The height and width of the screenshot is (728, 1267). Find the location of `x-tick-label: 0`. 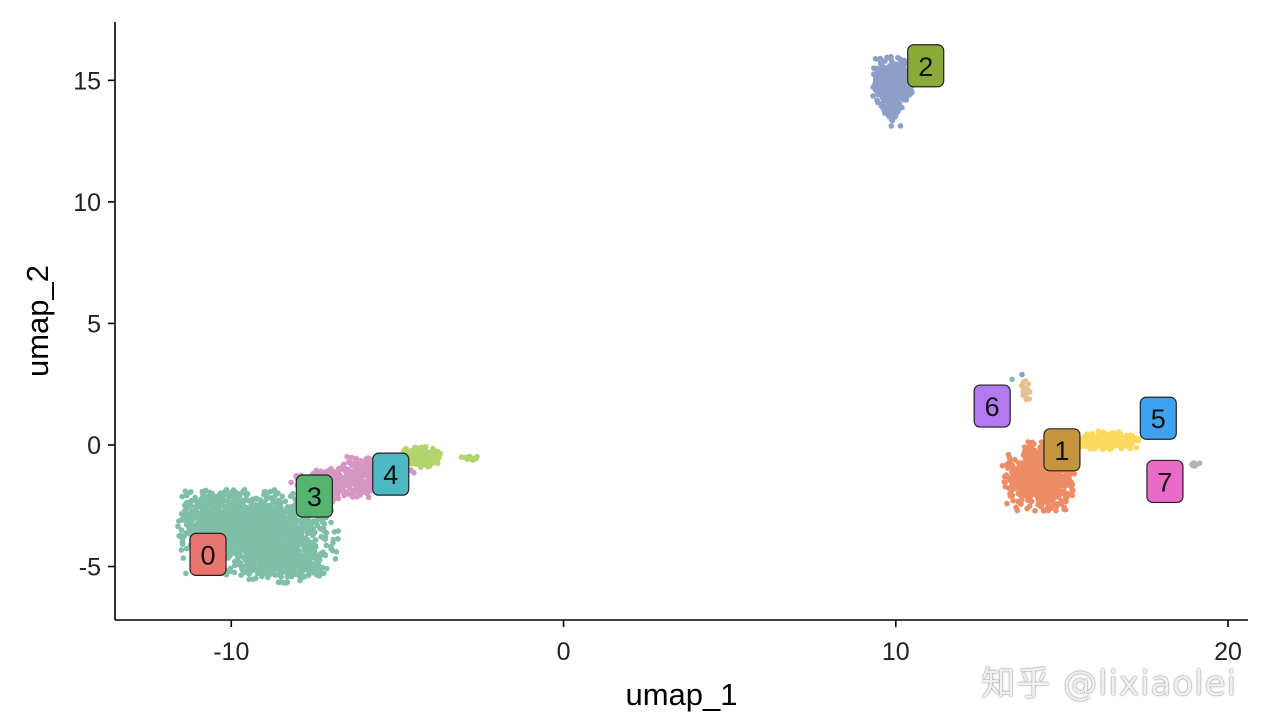

x-tick-label: 0 is located at coordinates (564, 652).